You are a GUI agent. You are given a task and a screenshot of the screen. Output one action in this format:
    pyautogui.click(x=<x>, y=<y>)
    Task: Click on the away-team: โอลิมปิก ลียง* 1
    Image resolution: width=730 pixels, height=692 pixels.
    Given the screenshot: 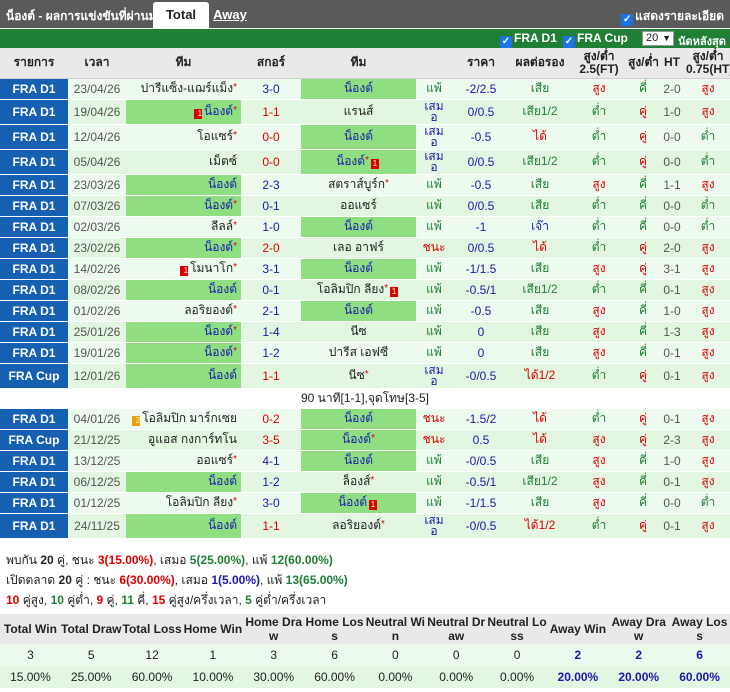 What is the action you would take?
    pyautogui.click(x=358, y=290)
    